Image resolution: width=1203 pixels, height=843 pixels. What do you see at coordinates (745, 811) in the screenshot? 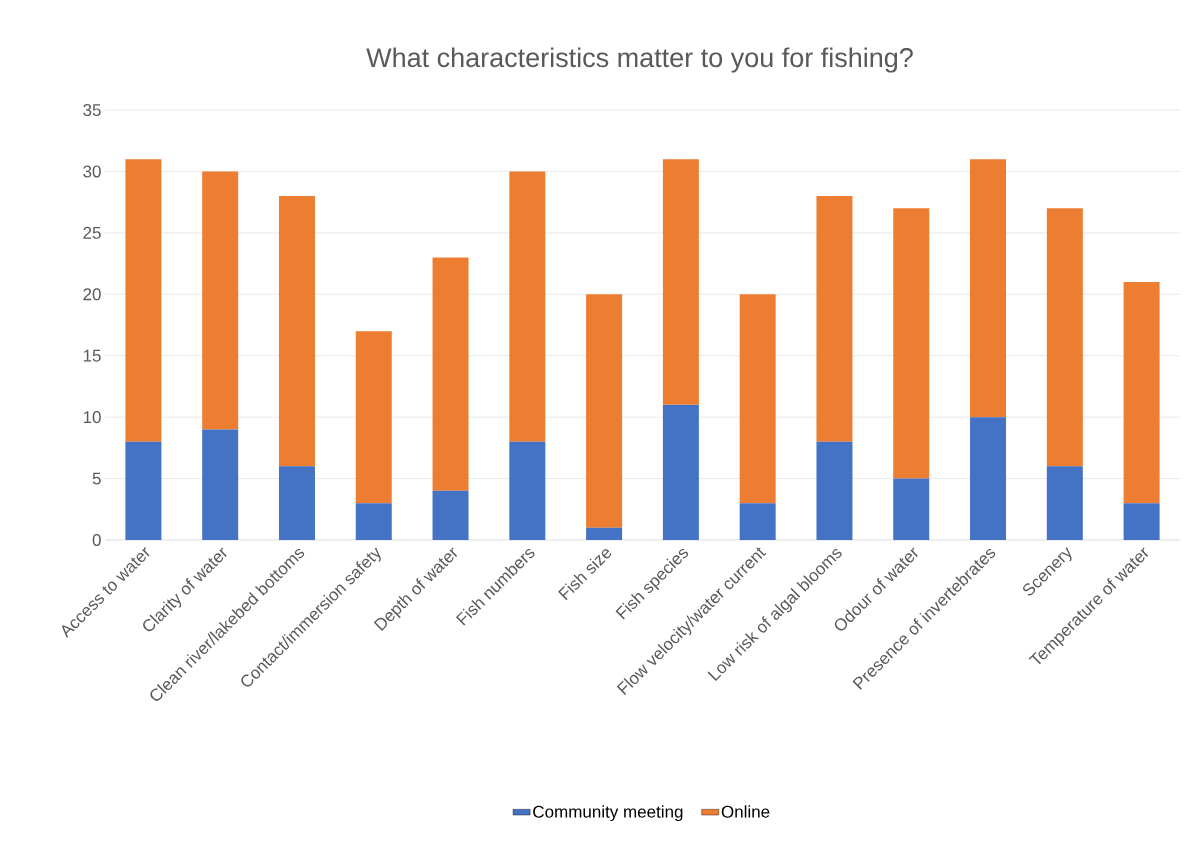
I see `legend-label: Online` at bounding box center [745, 811].